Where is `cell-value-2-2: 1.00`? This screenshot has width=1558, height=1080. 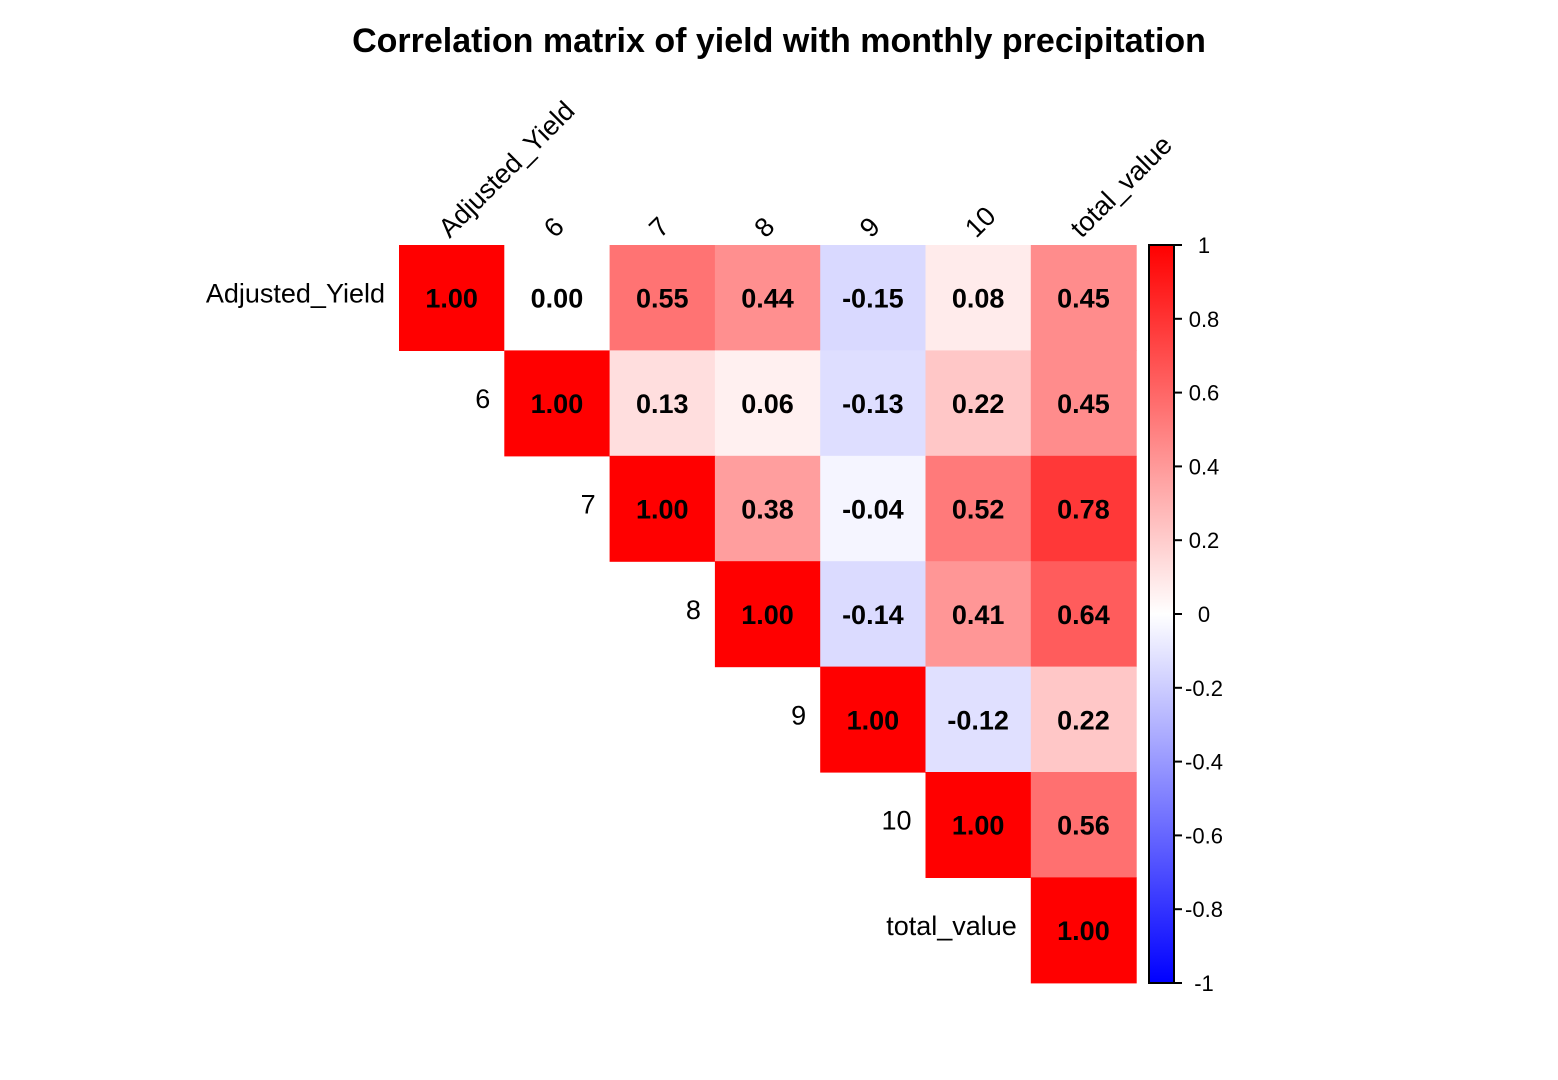
cell-value-2-2: 1.00 is located at coordinates (662, 510).